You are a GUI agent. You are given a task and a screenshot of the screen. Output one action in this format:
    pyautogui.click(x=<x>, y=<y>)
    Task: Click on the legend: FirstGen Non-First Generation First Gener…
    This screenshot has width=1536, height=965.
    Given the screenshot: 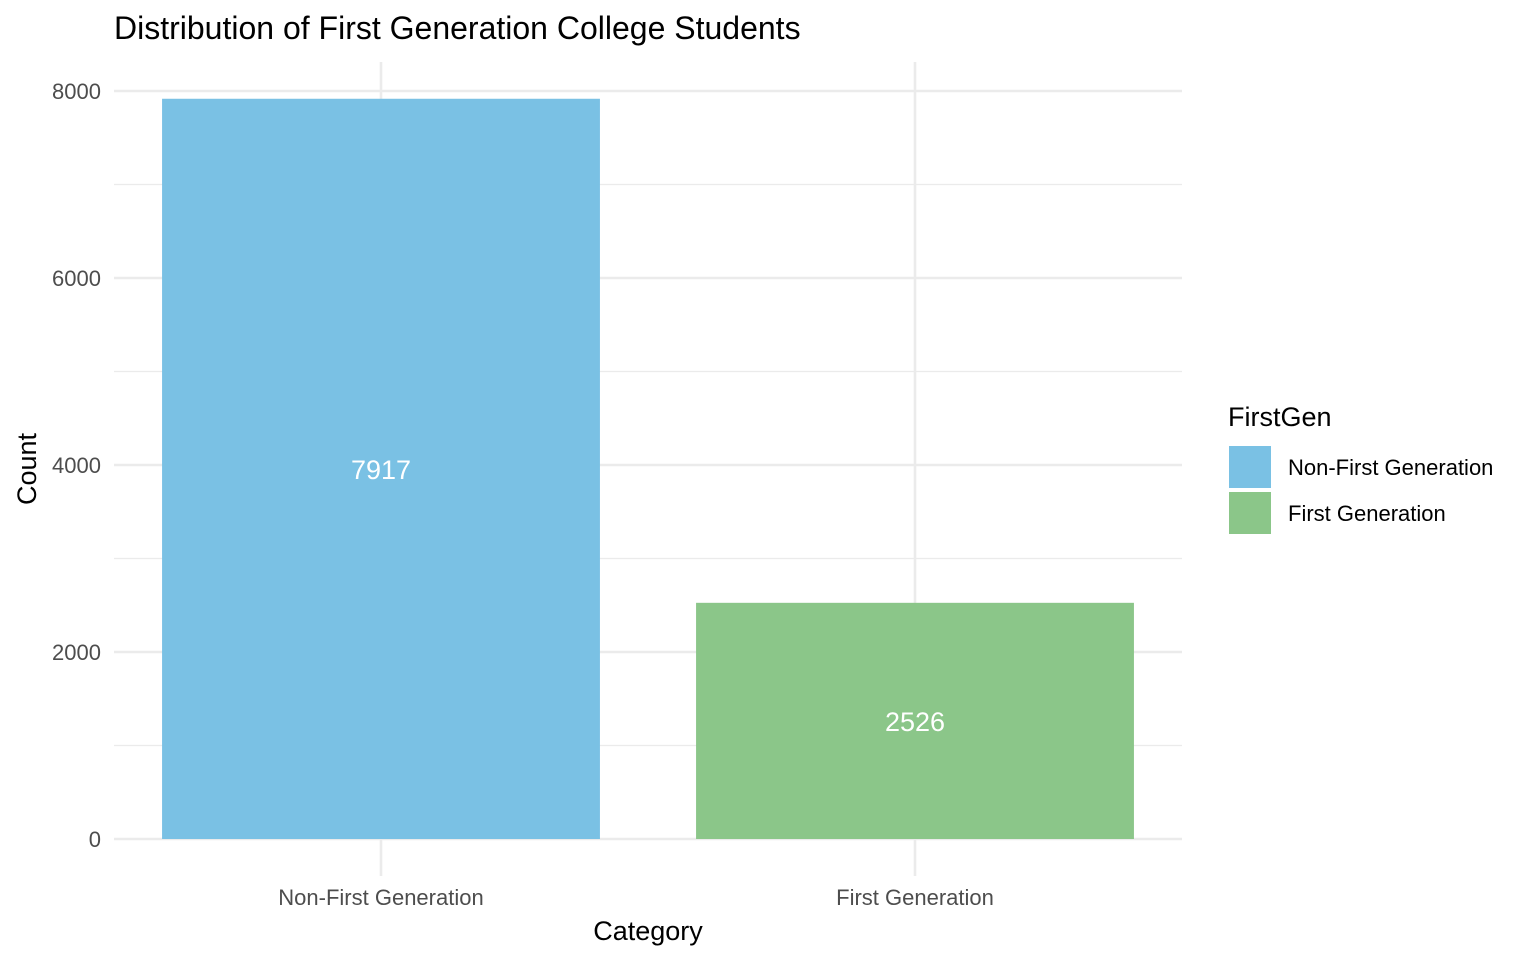 What is the action you would take?
    pyautogui.click(x=1360, y=468)
    